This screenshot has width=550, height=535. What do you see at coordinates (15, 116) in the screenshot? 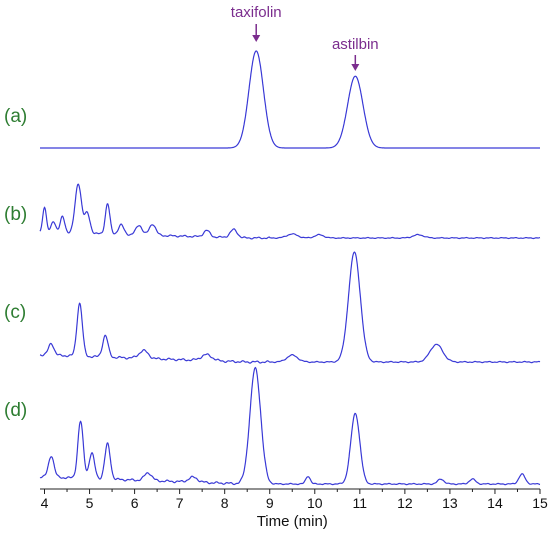
I see `series-label-a: (a)` at bounding box center [15, 116].